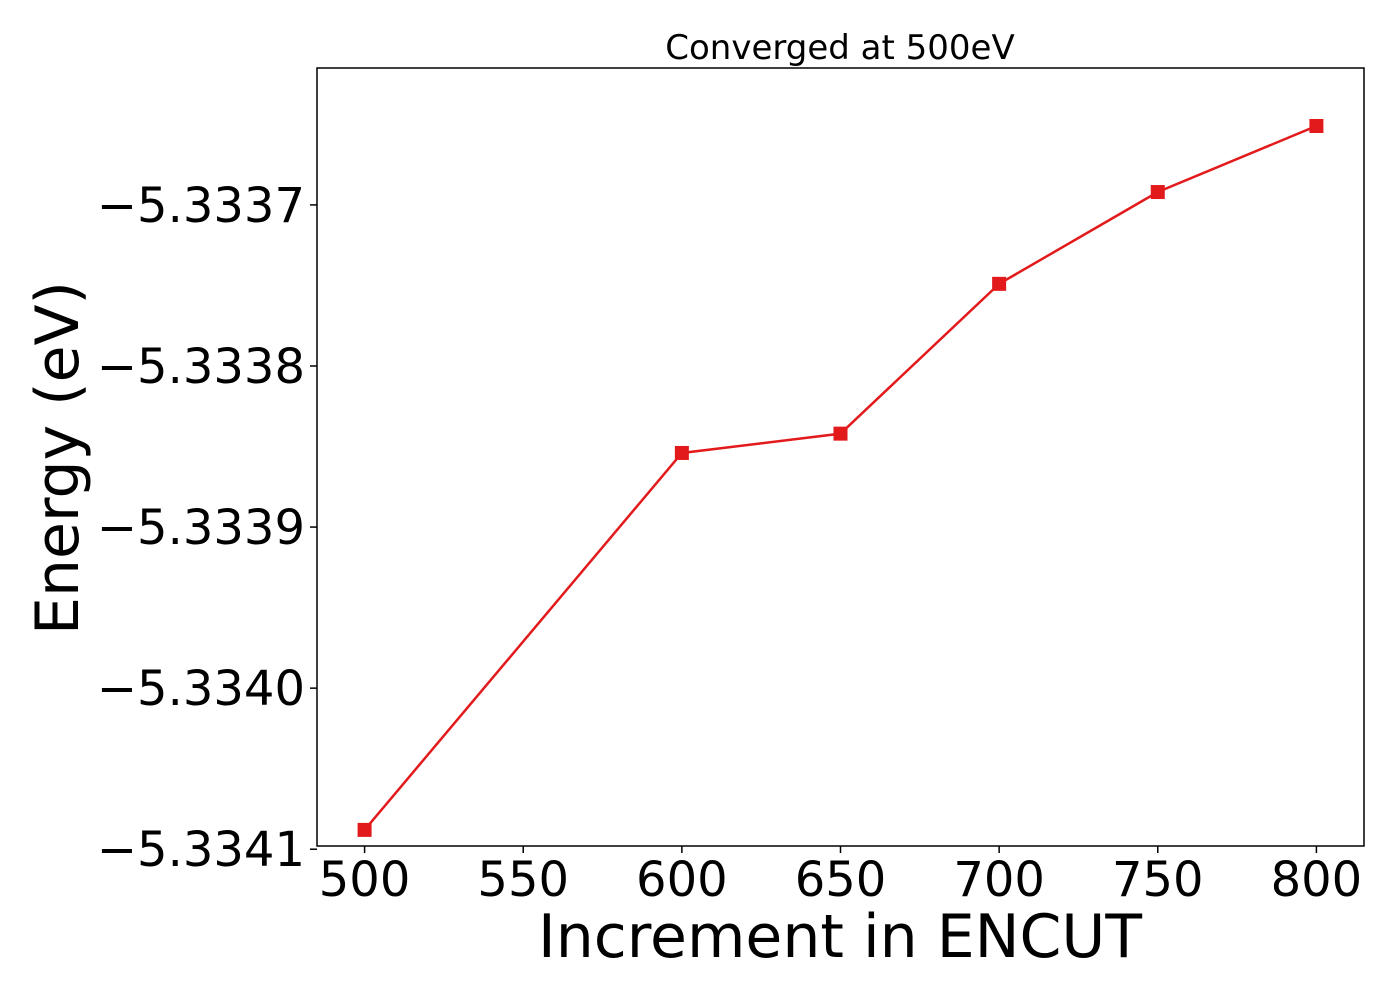 The image size is (1400, 1000). I want to click on x-axis-ticks: 500 550 600 650 700 750 800, so click(840, 877).